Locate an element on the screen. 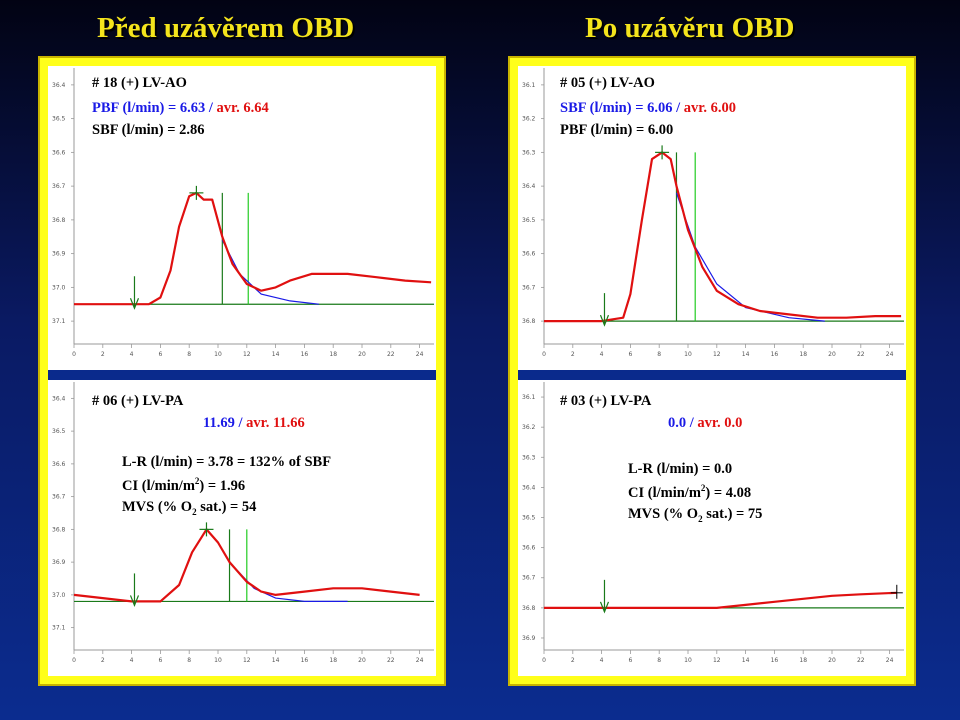  br-ci-sup: 2 is located at coordinates (703, 488).